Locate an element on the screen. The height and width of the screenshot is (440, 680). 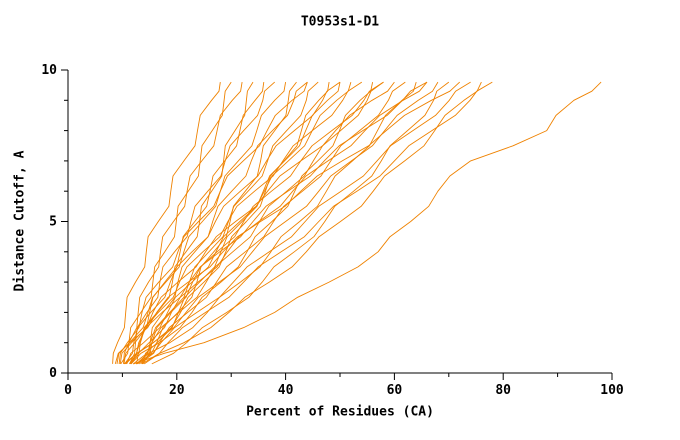
y-tick-label: 10 is located at coordinates (49, 70).